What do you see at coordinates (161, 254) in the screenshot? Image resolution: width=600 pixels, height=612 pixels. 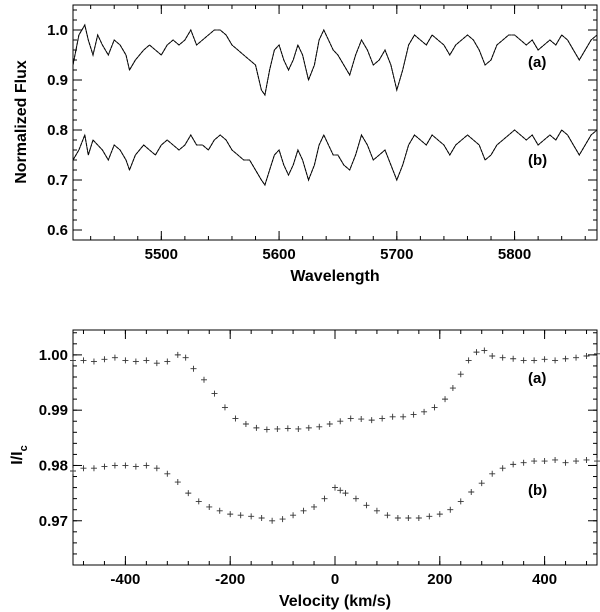 I see `spectrum-x-tick-label: 5500` at bounding box center [161, 254].